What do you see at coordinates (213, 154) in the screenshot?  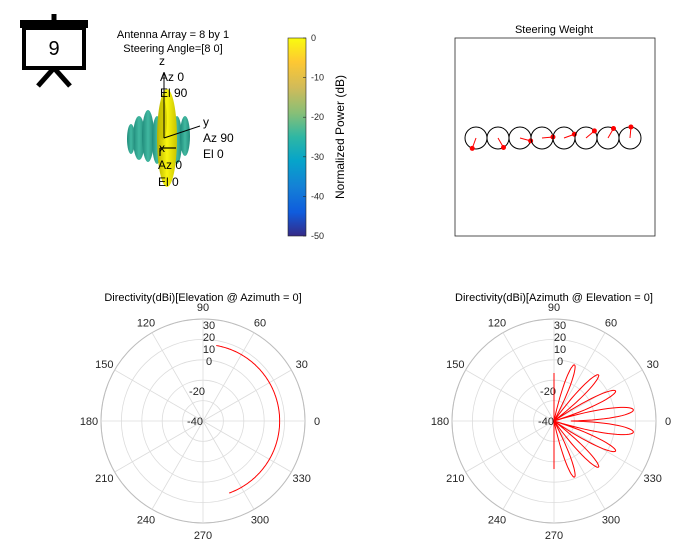 I see `axis-y-el: El 0` at bounding box center [213, 154].